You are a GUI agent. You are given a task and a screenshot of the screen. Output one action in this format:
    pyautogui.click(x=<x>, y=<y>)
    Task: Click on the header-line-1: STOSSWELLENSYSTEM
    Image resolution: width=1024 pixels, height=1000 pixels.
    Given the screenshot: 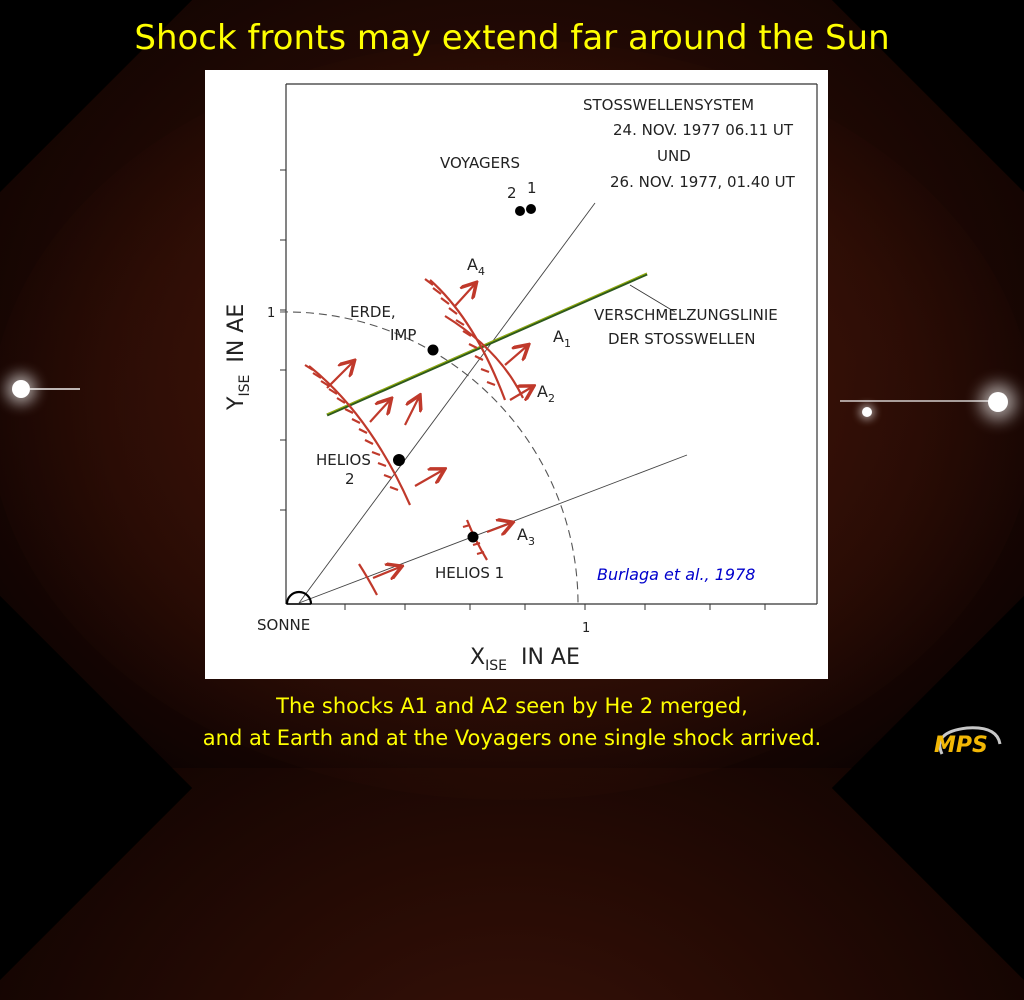 What is the action you would take?
    pyautogui.click(x=668, y=105)
    